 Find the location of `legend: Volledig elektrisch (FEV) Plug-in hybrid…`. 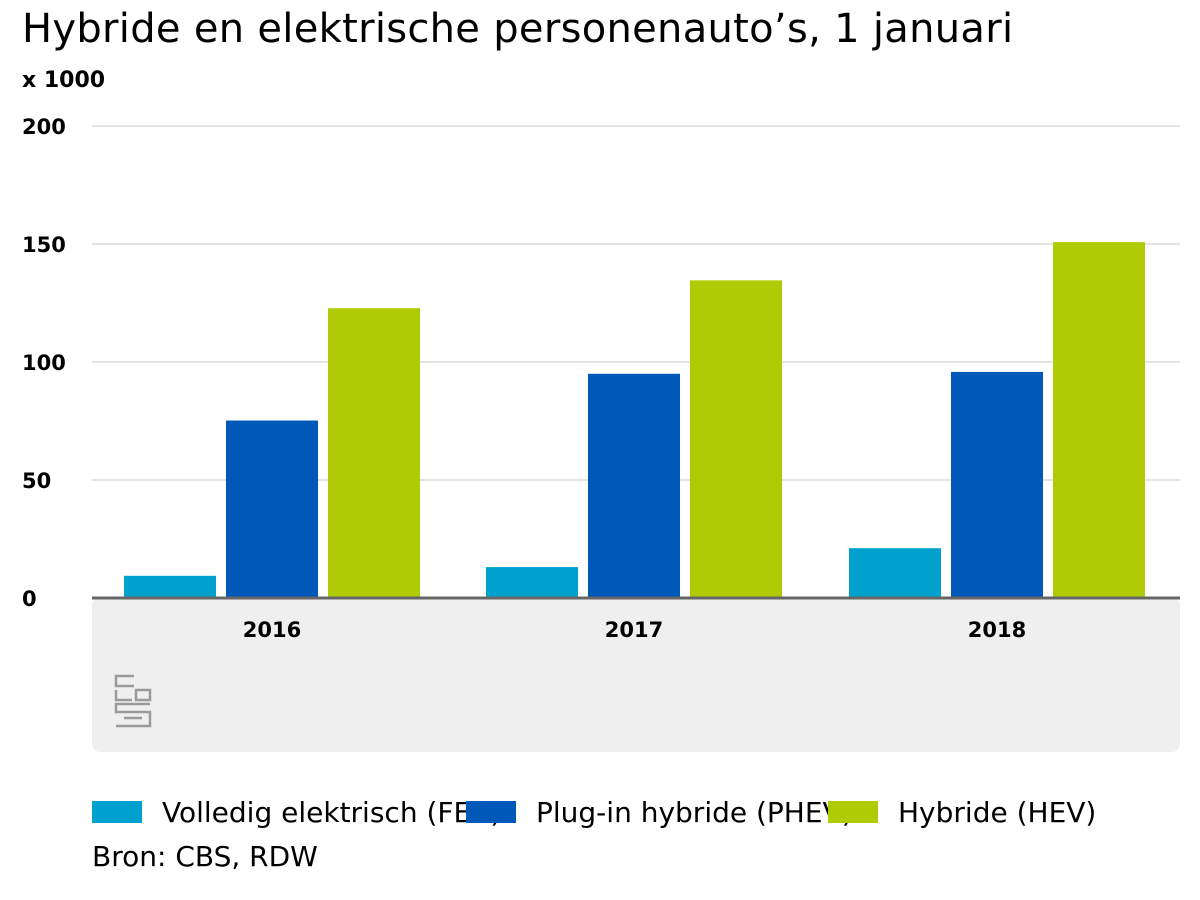

legend: Volledig elektrisch (FEV) Plug-in hybrid… is located at coordinates (642, 812).